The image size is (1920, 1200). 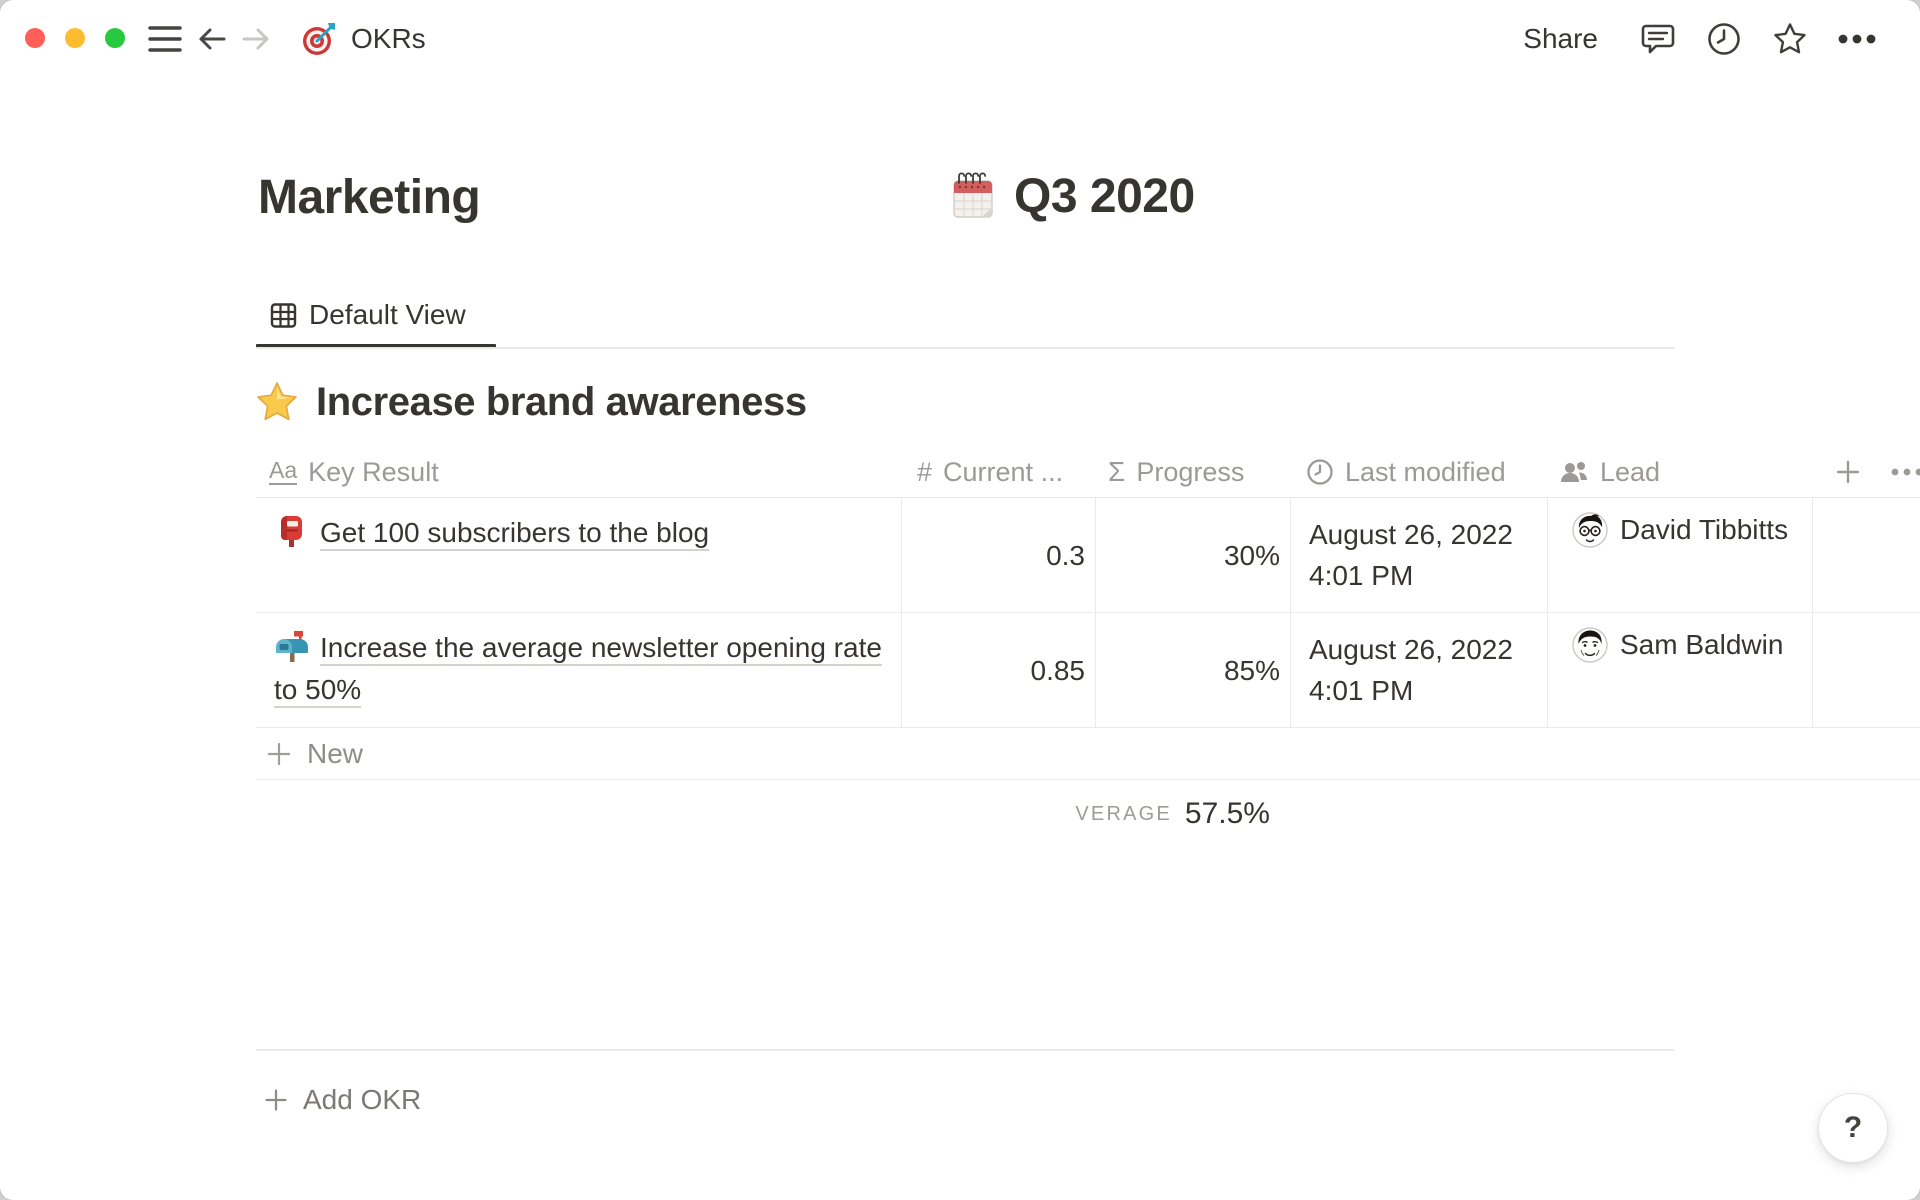 I want to click on tab-label: Default View, so click(x=387, y=314).